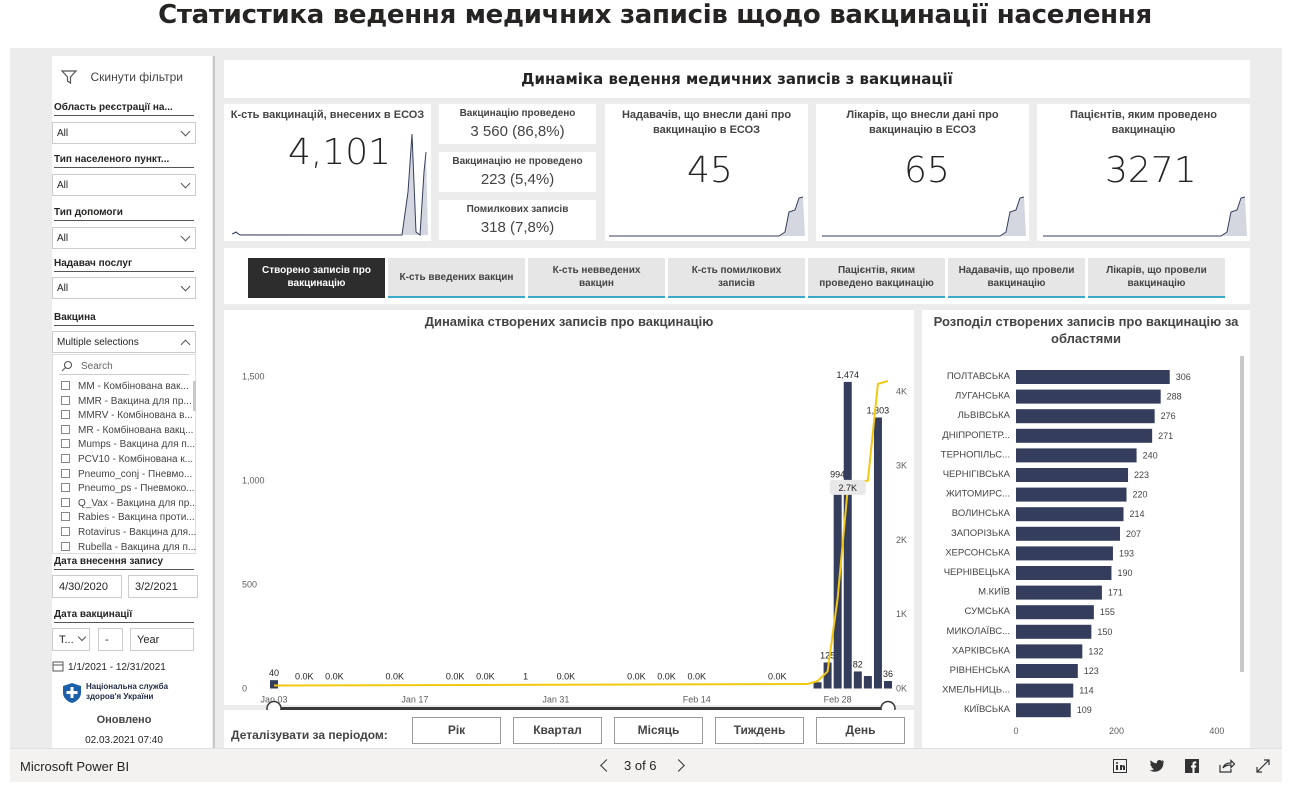 This screenshot has height=786, width=1310. I want to click on list-scrollbar, so click(194, 396).